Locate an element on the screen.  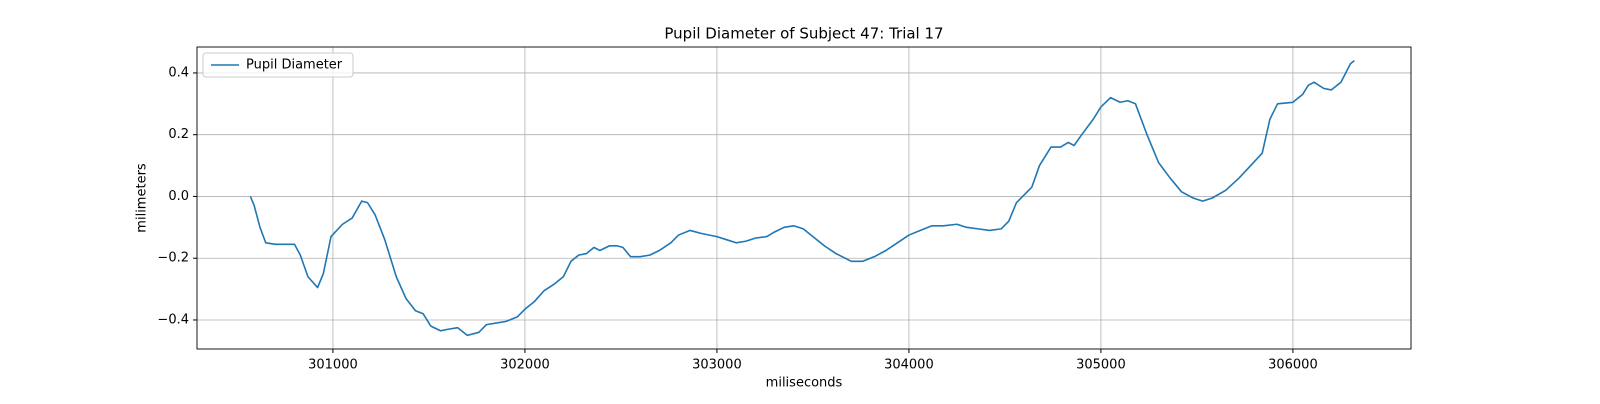
y-tick-label: −0.2 is located at coordinates (173, 258).